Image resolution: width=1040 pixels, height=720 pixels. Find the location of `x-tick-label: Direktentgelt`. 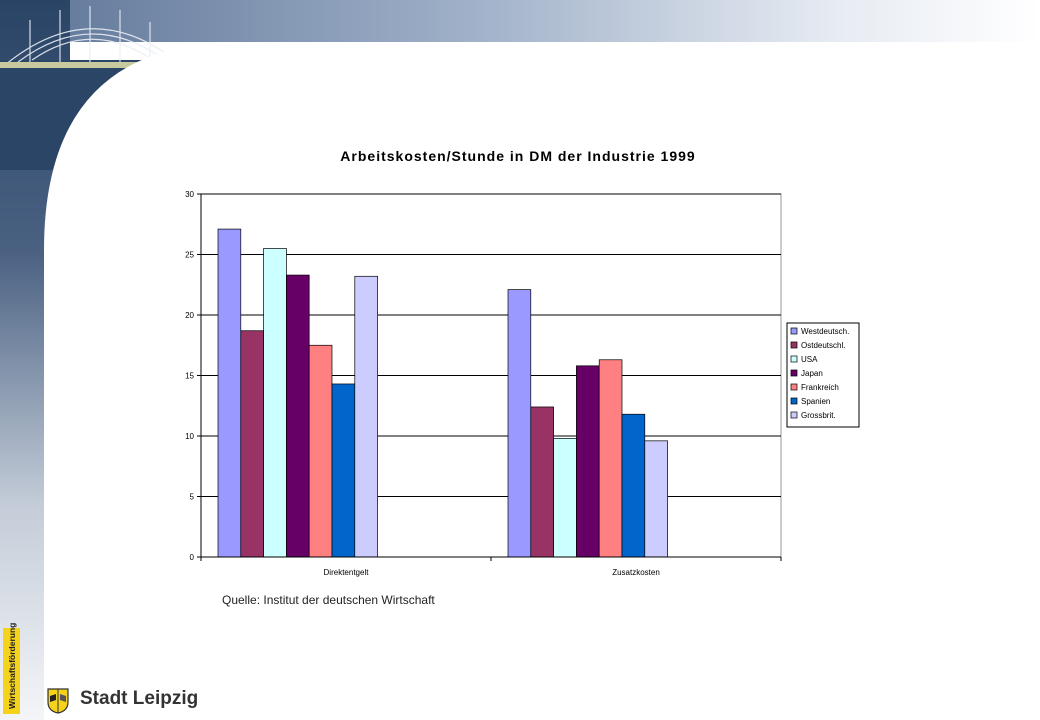

x-tick-label: Direktentgelt is located at coordinates (347, 572).